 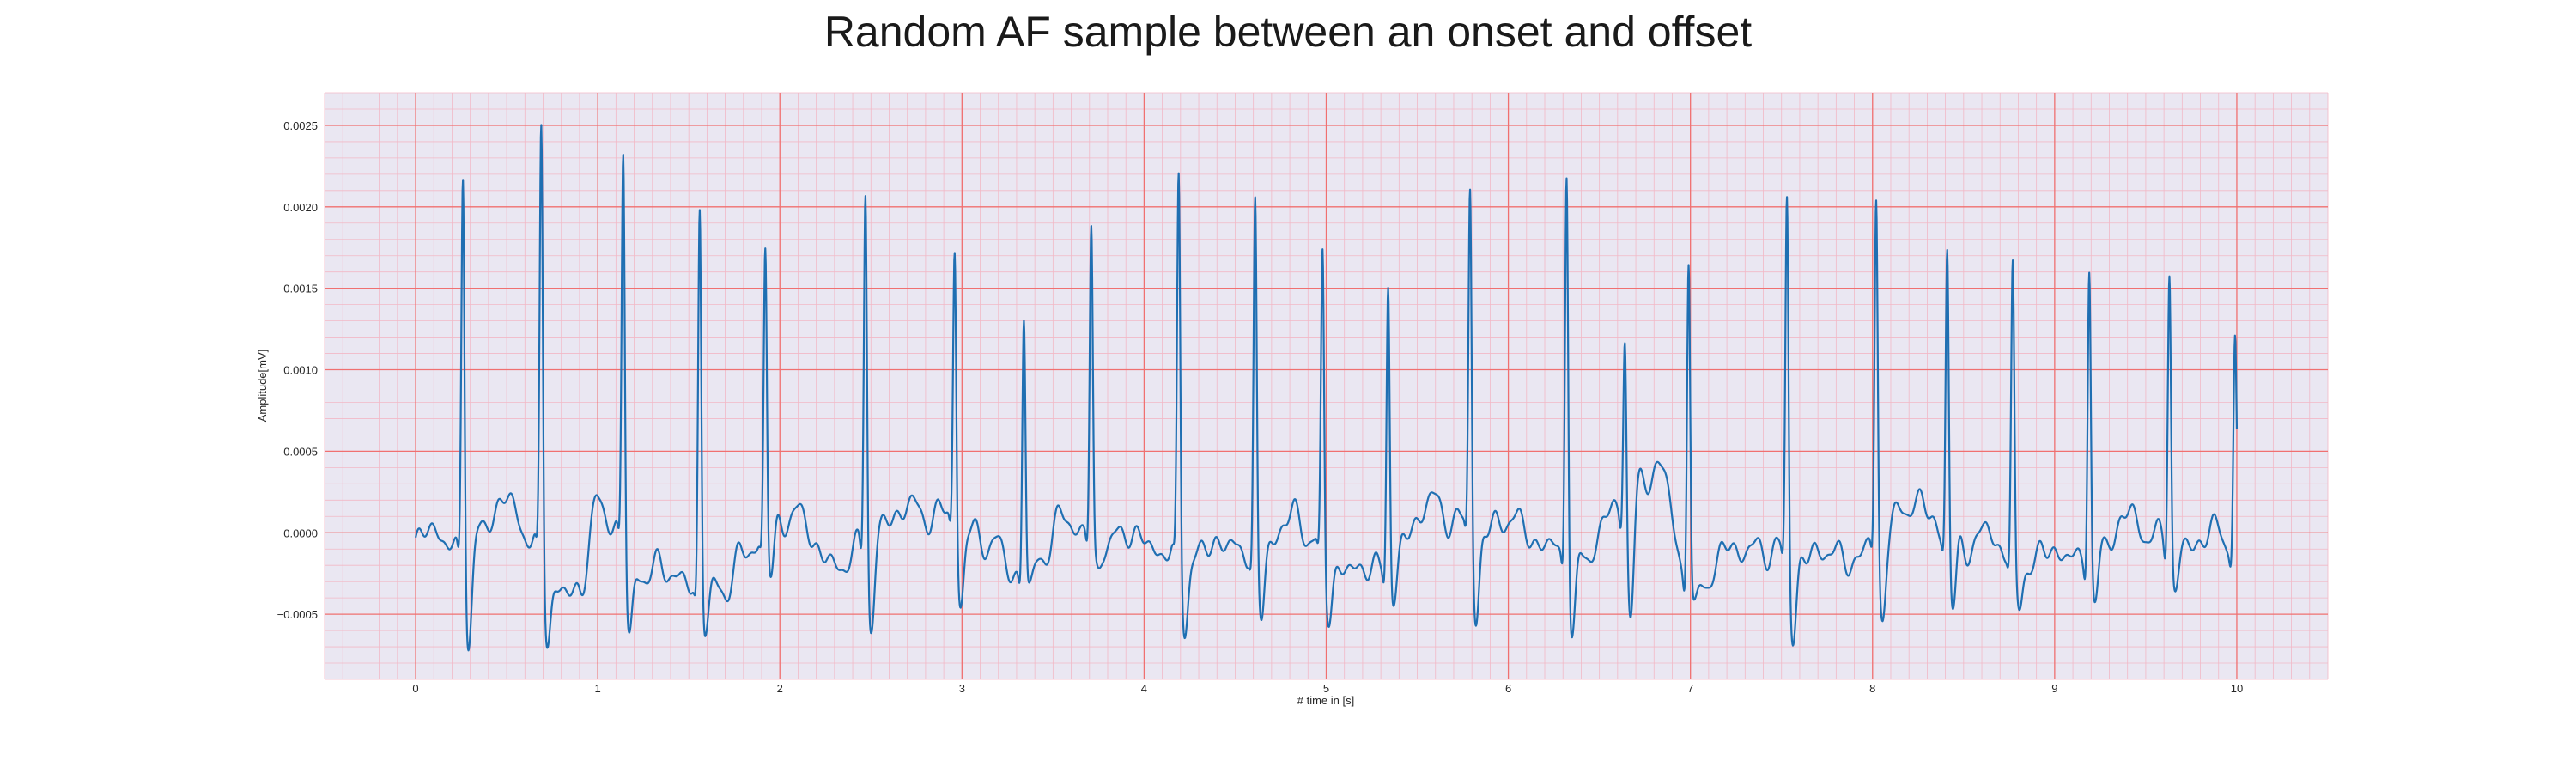 What do you see at coordinates (1508, 688) in the screenshot?
I see `x-tick-label: 6` at bounding box center [1508, 688].